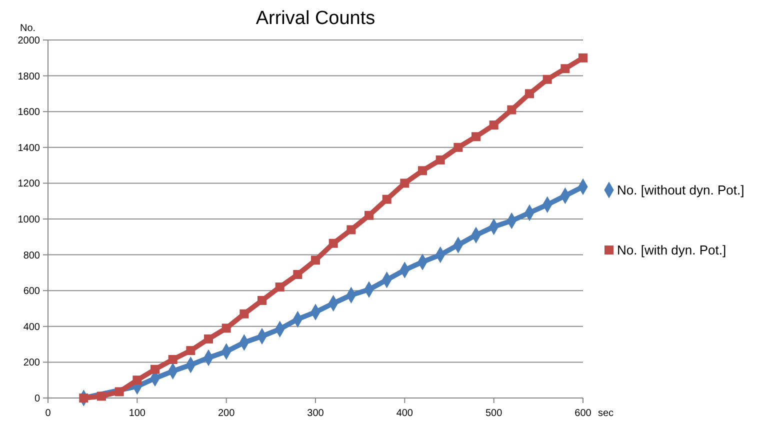  What do you see at coordinates (137, 413) in the screenshot?
I see `x-tick-label: 100` at bounding box center [137, 413].